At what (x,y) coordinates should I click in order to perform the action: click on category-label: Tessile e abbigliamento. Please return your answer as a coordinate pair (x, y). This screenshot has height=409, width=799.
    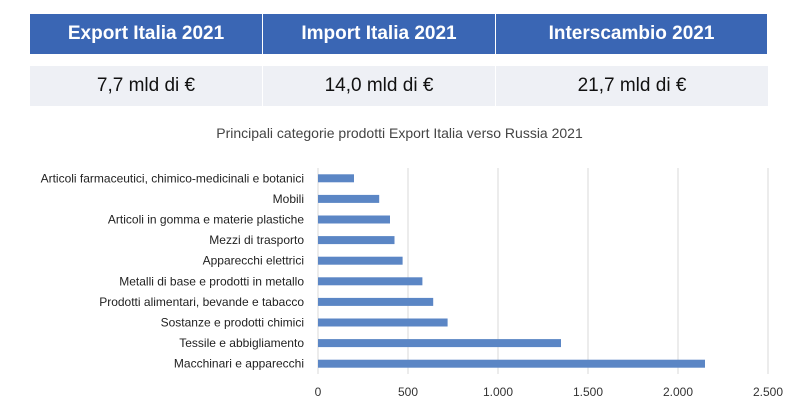
    Looking at the image, I should click on (241, 343).